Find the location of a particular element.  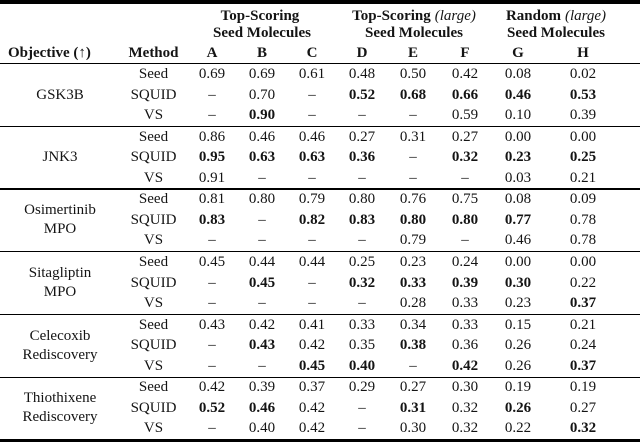

value-cell: 0.82 is located at coordinates (312, 219).